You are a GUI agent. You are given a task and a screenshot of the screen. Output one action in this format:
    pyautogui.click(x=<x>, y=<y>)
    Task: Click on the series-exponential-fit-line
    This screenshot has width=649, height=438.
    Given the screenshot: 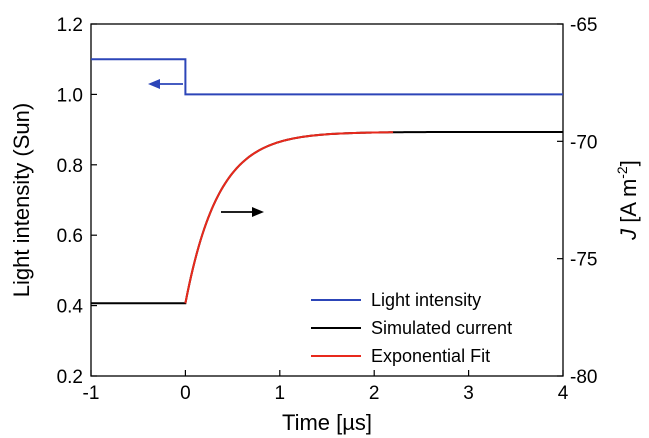 What is the action you would take?
    pyautogui.click(x=289, y=217)
    